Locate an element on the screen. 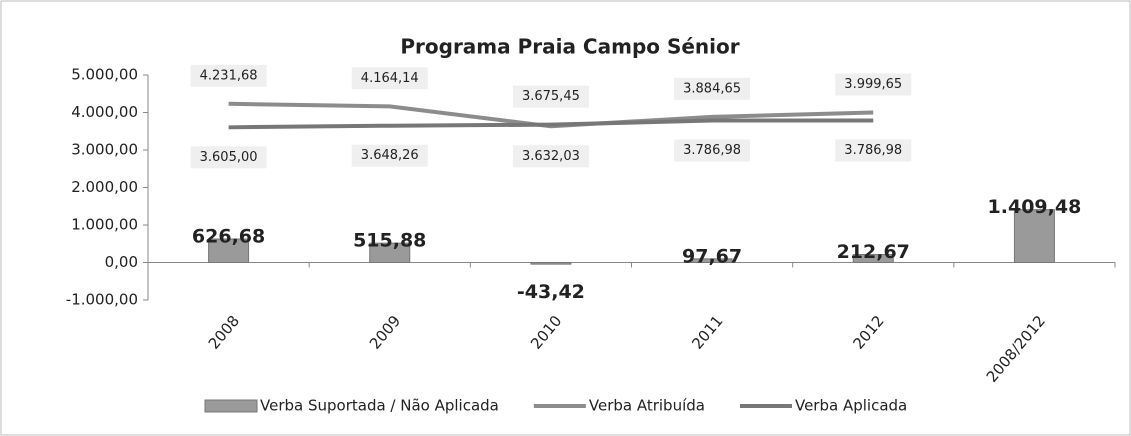  y-tick-label: 4.000,00 is located at coordinates (104, 112).